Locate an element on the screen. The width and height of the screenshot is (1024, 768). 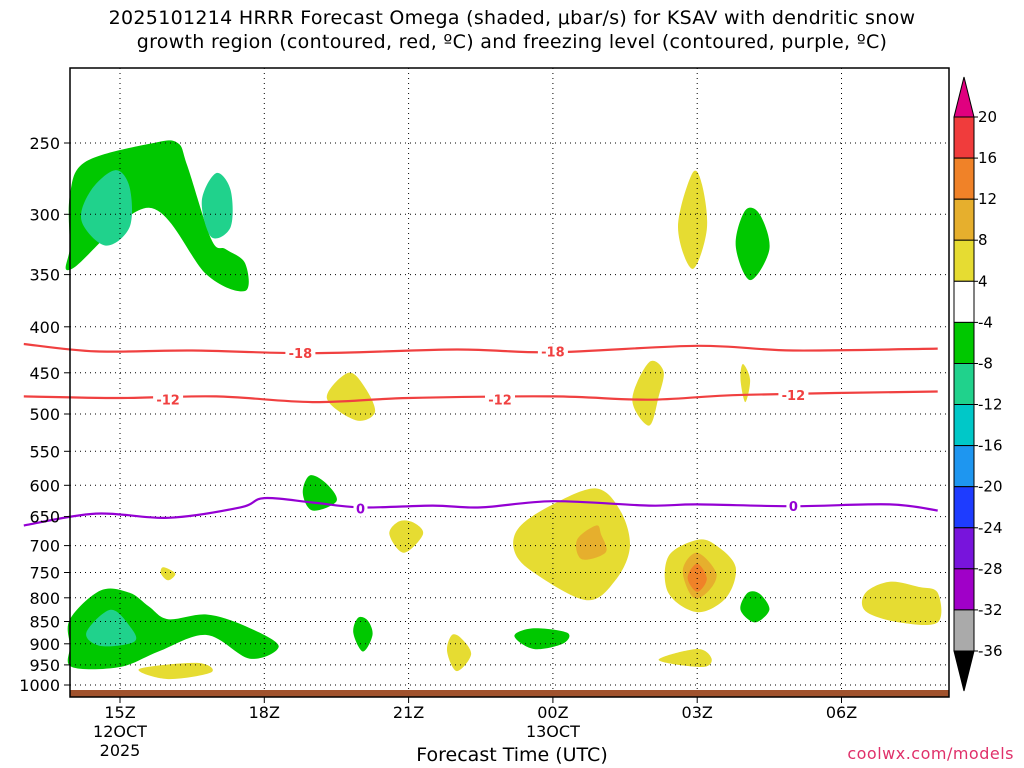
contour-label-2-1: 0 is located at coordinates (793, 507).